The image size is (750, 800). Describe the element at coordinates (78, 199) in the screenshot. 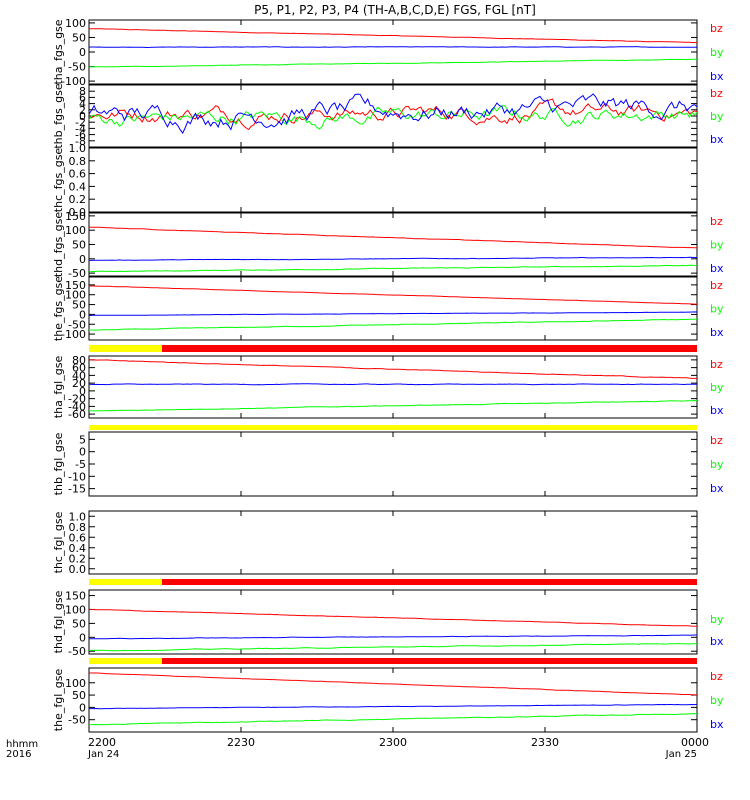

I see `y-tick-label: 0.2` at that location.